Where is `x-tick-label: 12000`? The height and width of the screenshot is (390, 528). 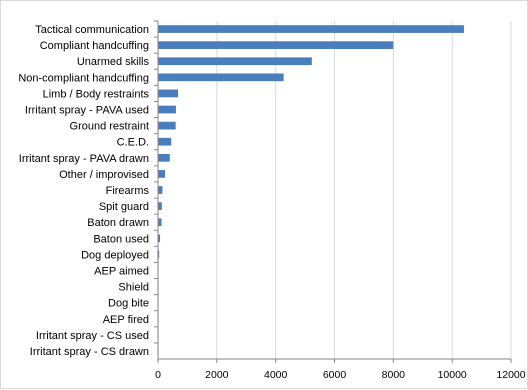 x-tick-label: 12000 is located at coordinates (510, 375).